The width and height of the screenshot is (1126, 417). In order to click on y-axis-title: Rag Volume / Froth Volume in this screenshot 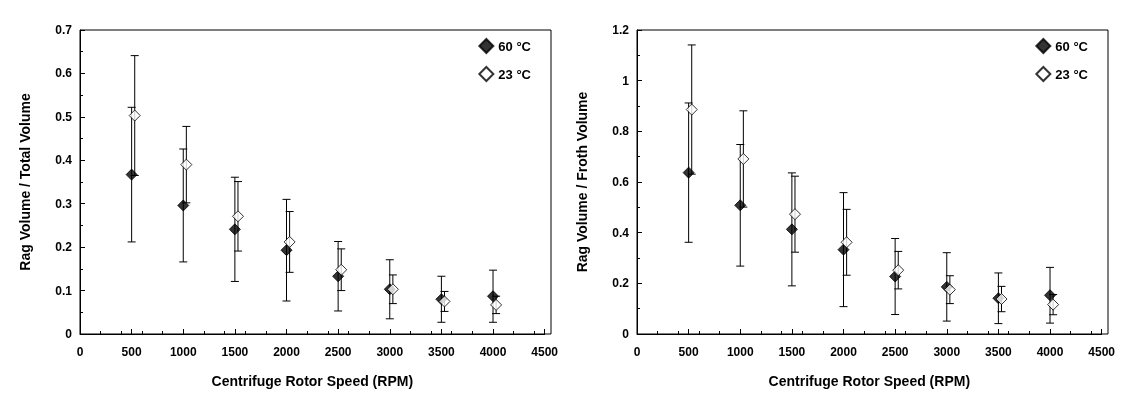, I will do `click(582, 182)`.